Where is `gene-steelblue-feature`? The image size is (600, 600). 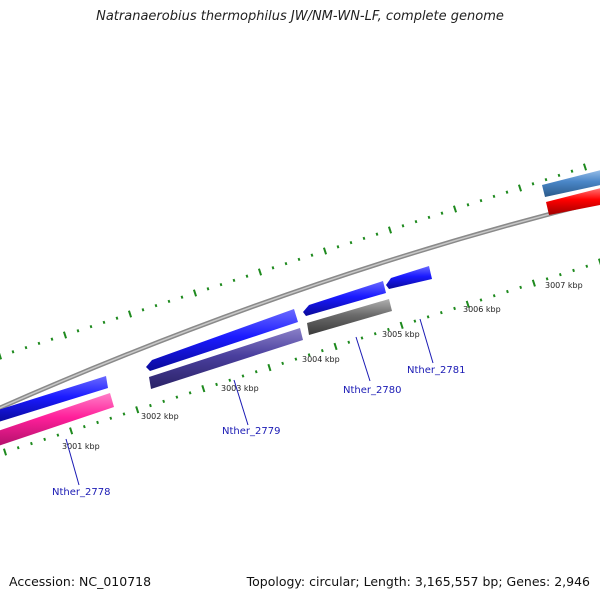
gene-steelblue-feature is located at coordinates (571, 183).